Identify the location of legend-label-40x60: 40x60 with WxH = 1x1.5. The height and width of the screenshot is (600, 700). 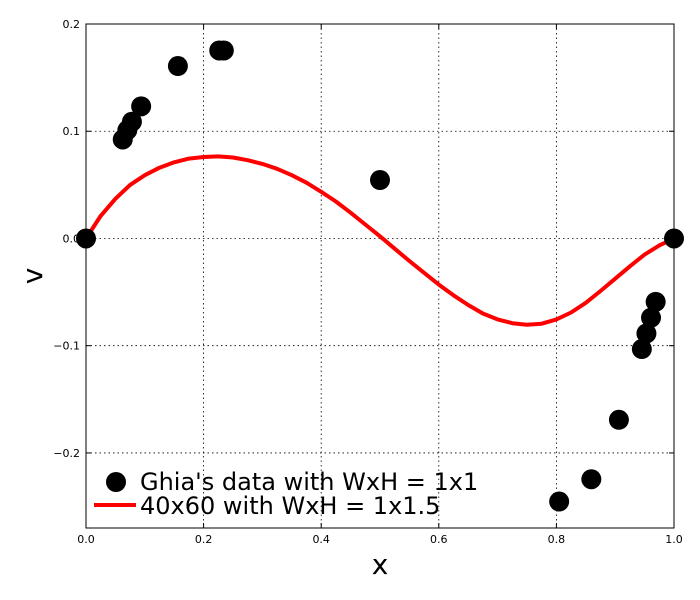
(290, 506).